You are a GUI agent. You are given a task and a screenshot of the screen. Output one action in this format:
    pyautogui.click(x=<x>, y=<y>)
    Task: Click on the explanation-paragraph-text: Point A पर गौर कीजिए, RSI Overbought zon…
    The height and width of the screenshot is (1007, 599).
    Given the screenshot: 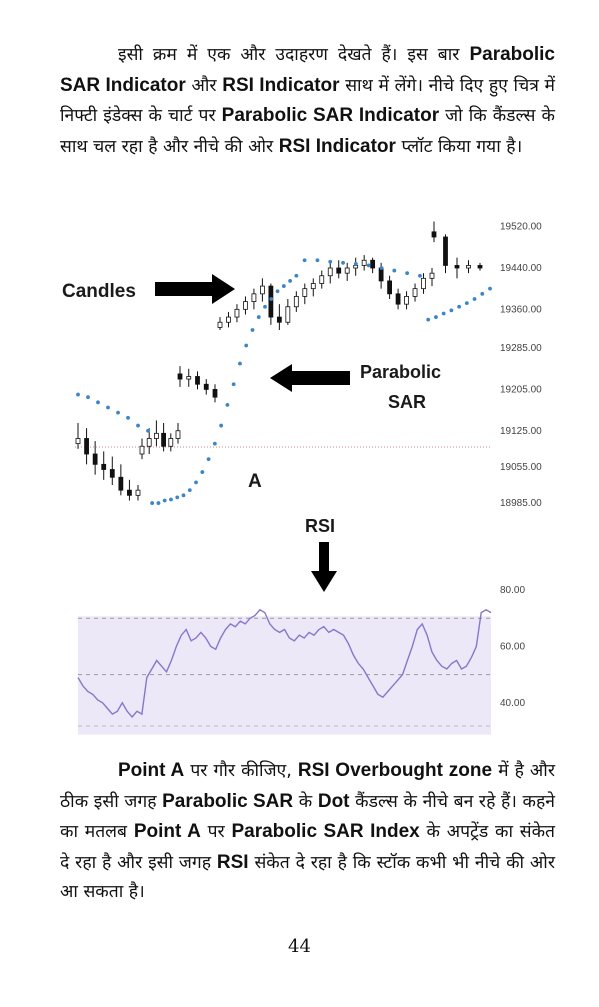 What is the action you would take?
    pyautogui.click(x=307, y=831)
    